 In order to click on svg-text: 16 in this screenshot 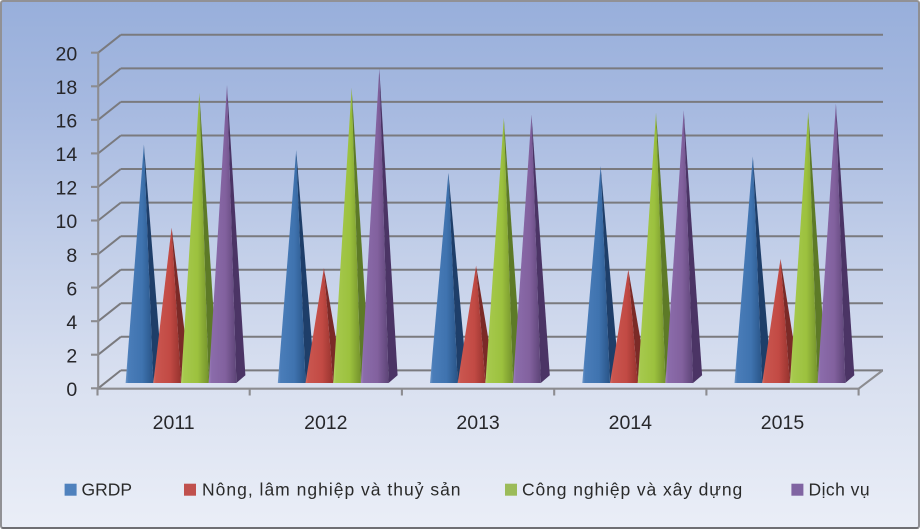, I will do `click(66, 122)`.